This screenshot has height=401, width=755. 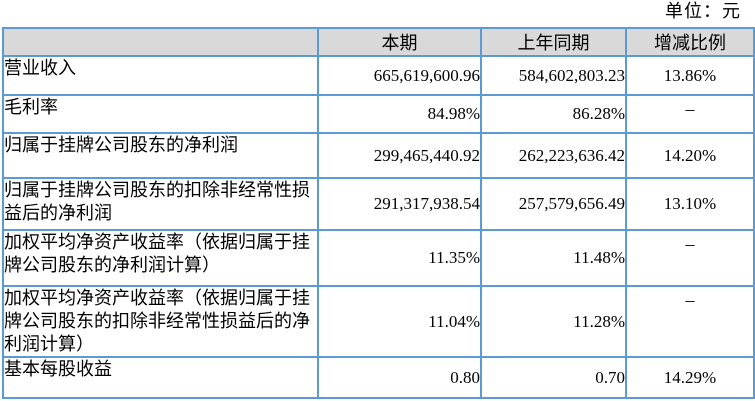 What do you see at coordinates (690, 155) in the screenshot?
I see `change-ratio-cell: 14.20%` at bounding box center [690, 155].